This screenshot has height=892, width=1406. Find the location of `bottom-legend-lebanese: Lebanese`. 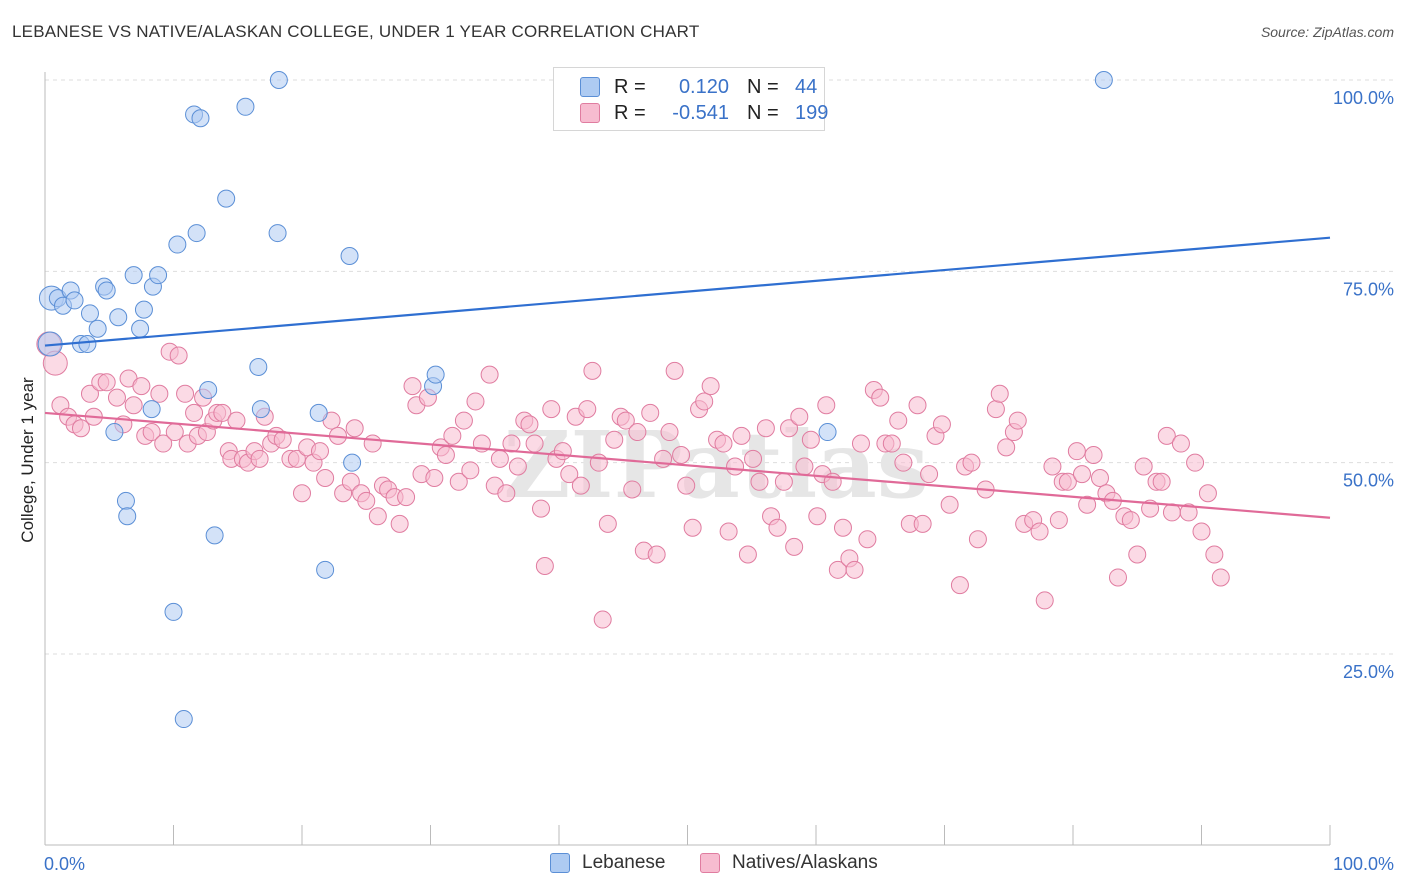

bottom-legend-lebanese: Lebanese is located at coordinates (607, 863).